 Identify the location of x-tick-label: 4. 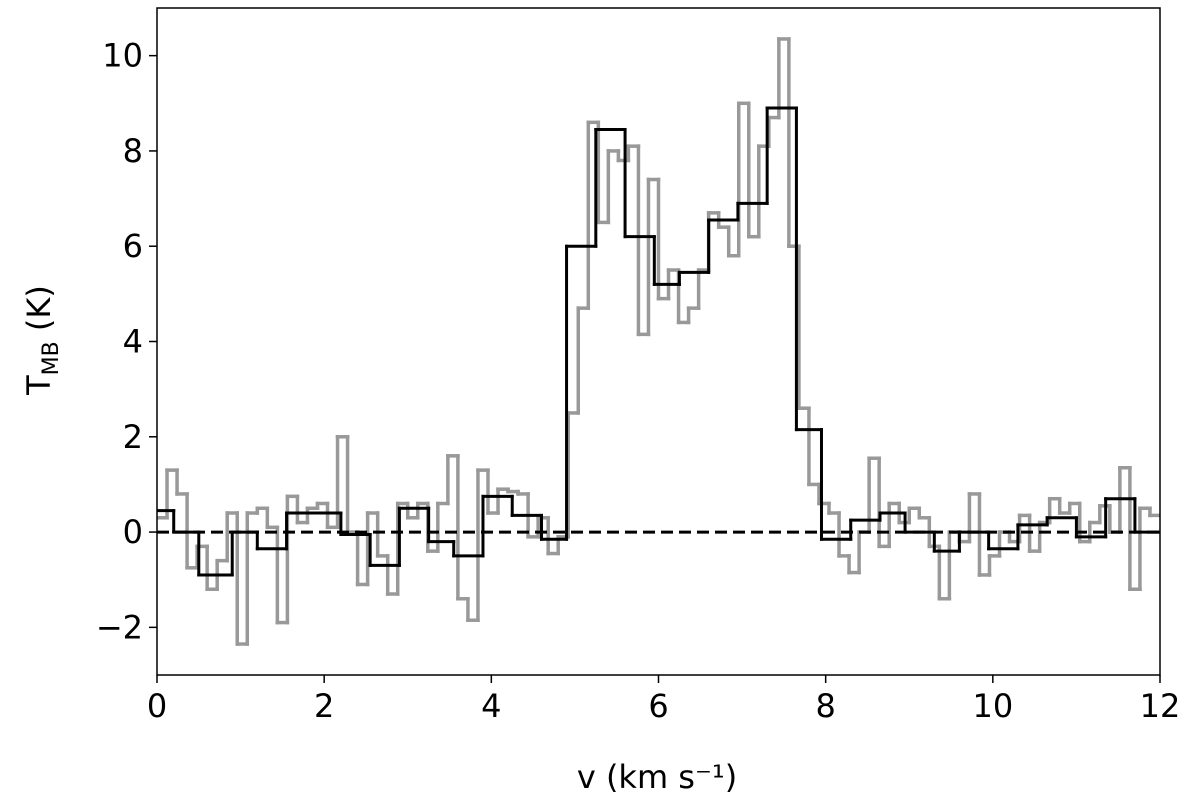
(491, 706).